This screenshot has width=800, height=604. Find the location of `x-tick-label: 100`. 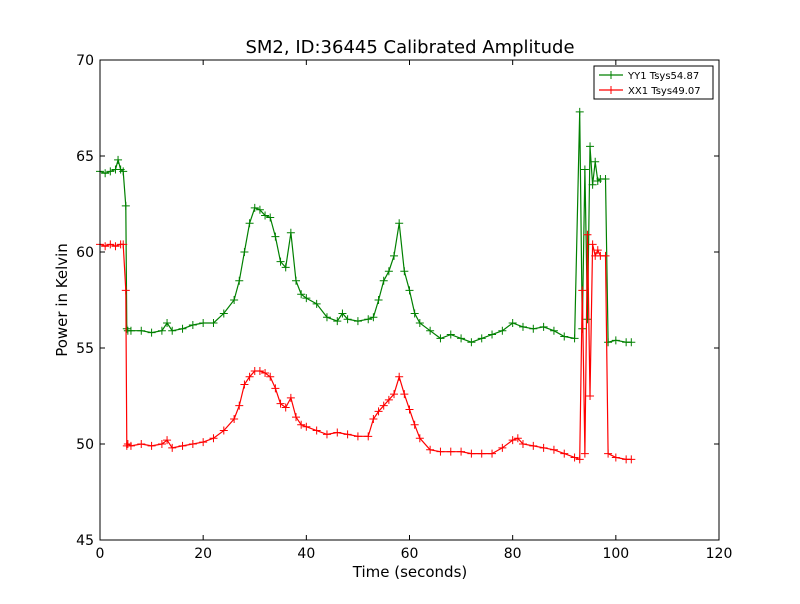

x-tick-label: 100 is located at coordinates (615, 554).